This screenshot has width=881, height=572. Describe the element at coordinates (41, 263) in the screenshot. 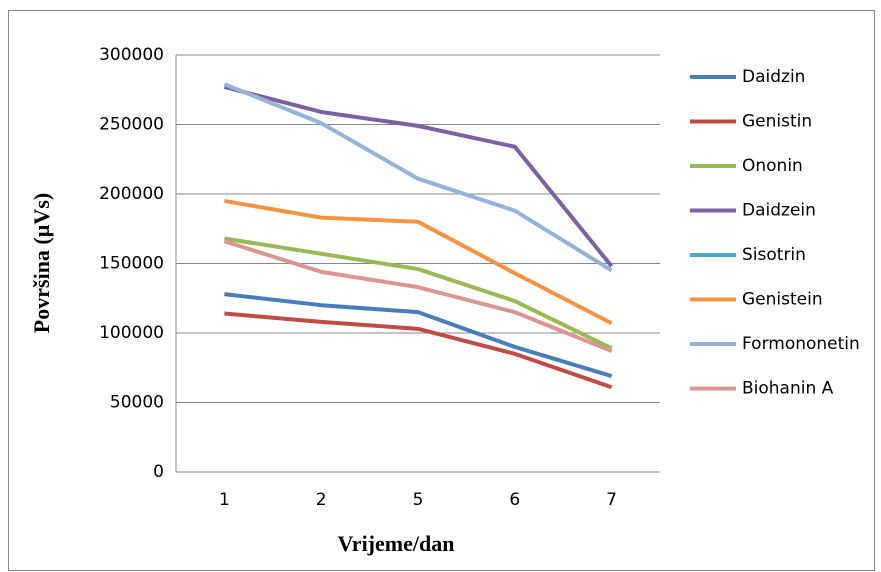

I see `y-axis-title: Površina (µVs)` at that location.